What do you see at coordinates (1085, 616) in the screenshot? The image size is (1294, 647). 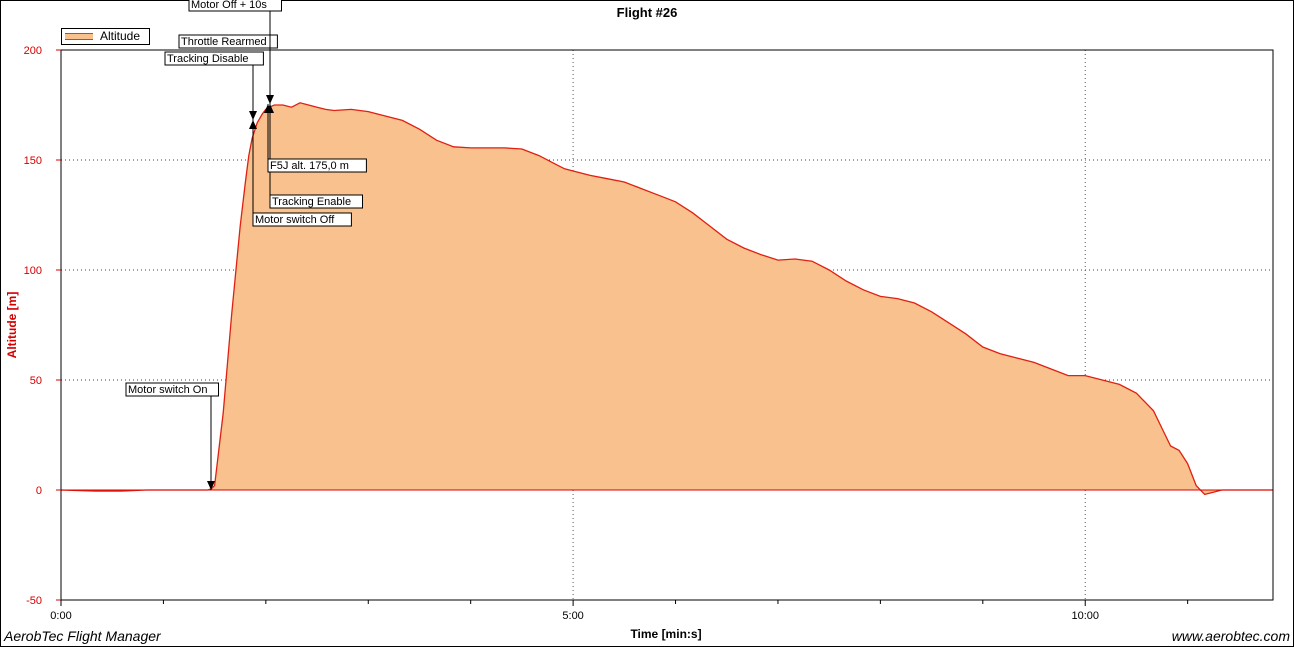 I see `x-tick-label-10:00: 10:00` at bounding box center [1085, 616].